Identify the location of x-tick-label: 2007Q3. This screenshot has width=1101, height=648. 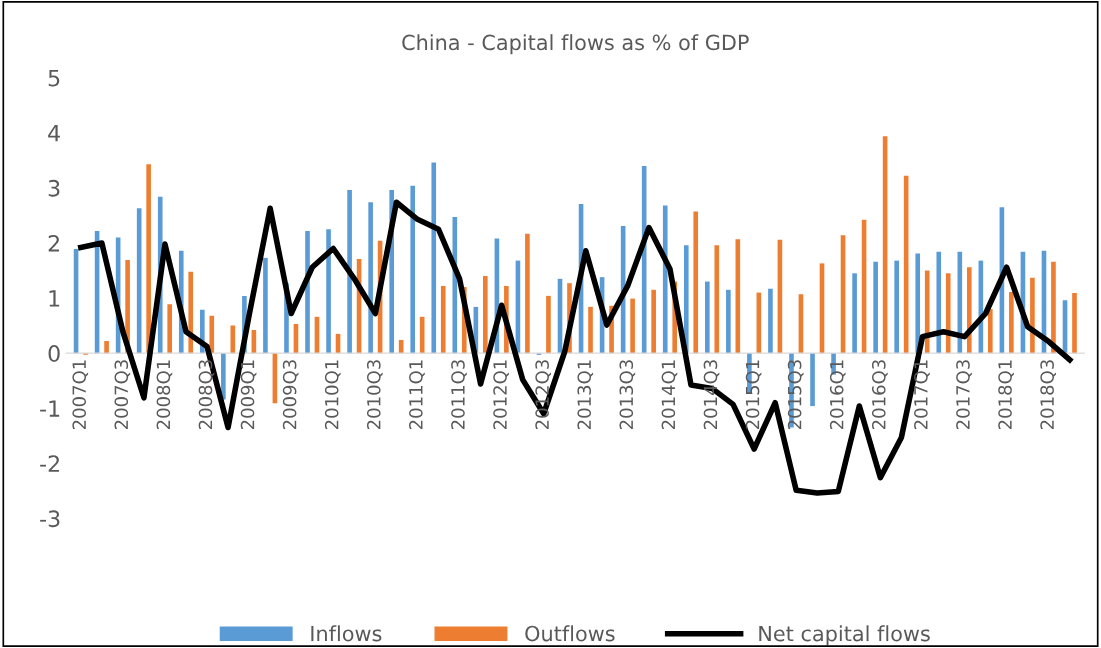
(122, 395).